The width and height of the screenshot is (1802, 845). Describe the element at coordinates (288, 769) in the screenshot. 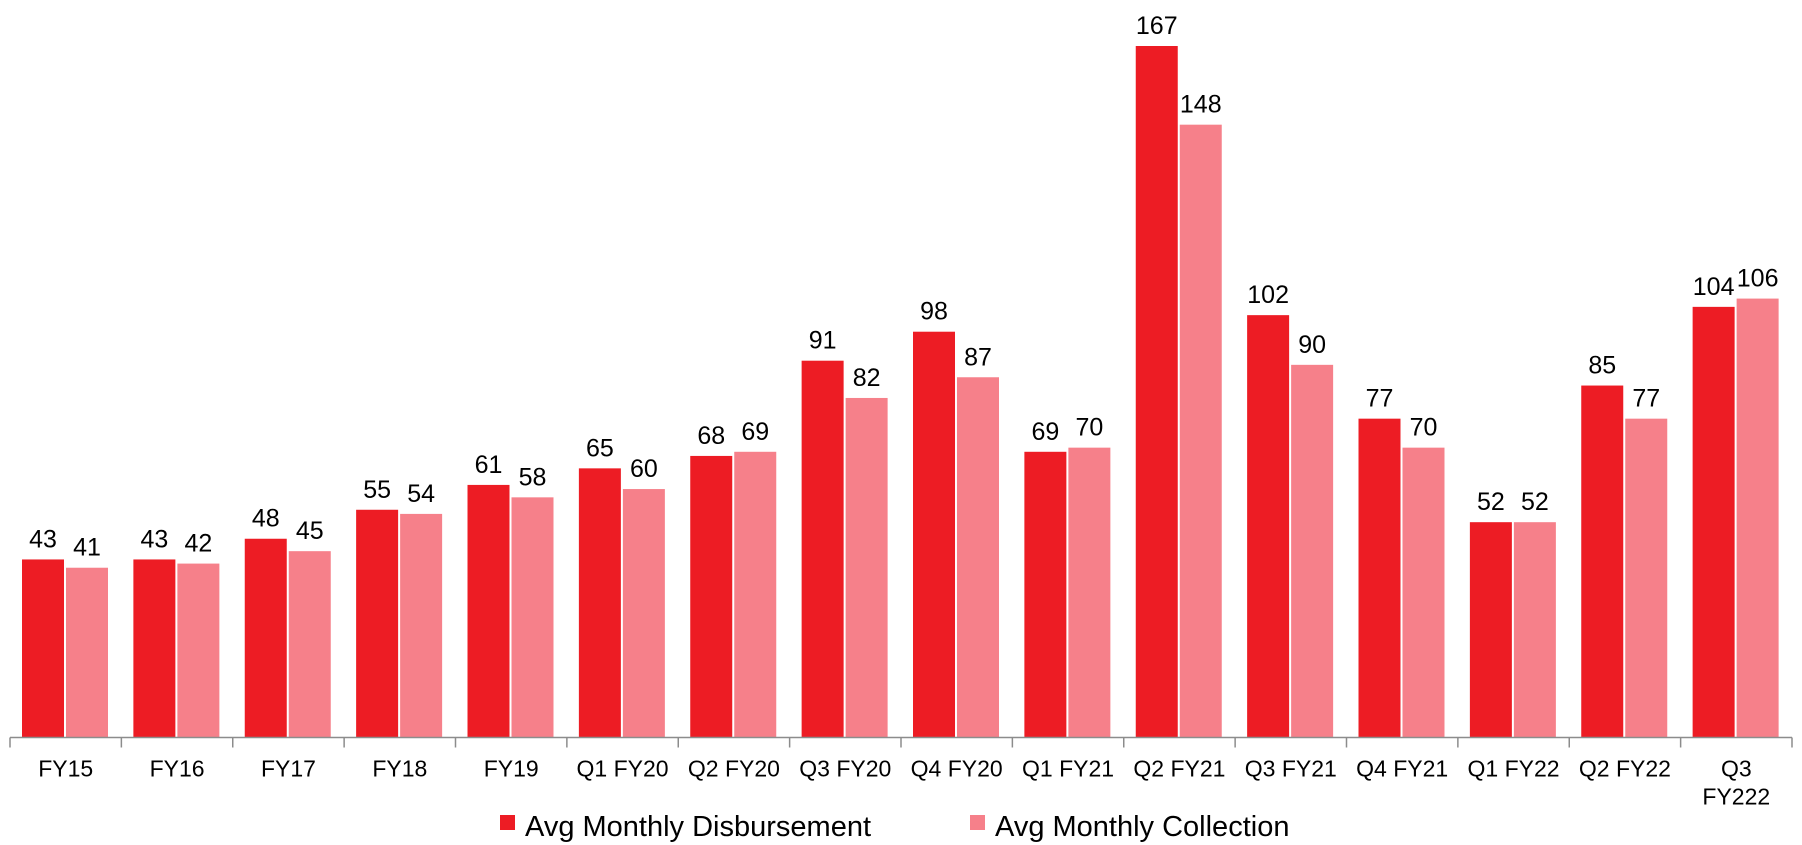

I see `x-tick-label-2: FY17` at that location.